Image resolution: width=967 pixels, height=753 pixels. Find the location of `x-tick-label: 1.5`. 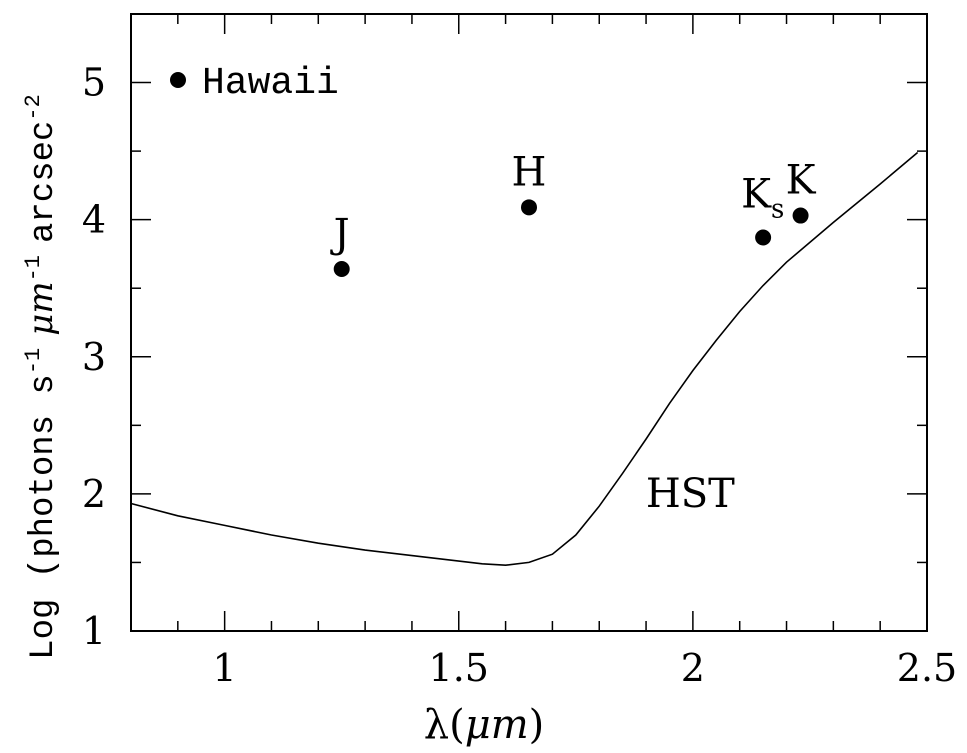

x-tick-label: 1.5 is located at coordinates (459, 668).